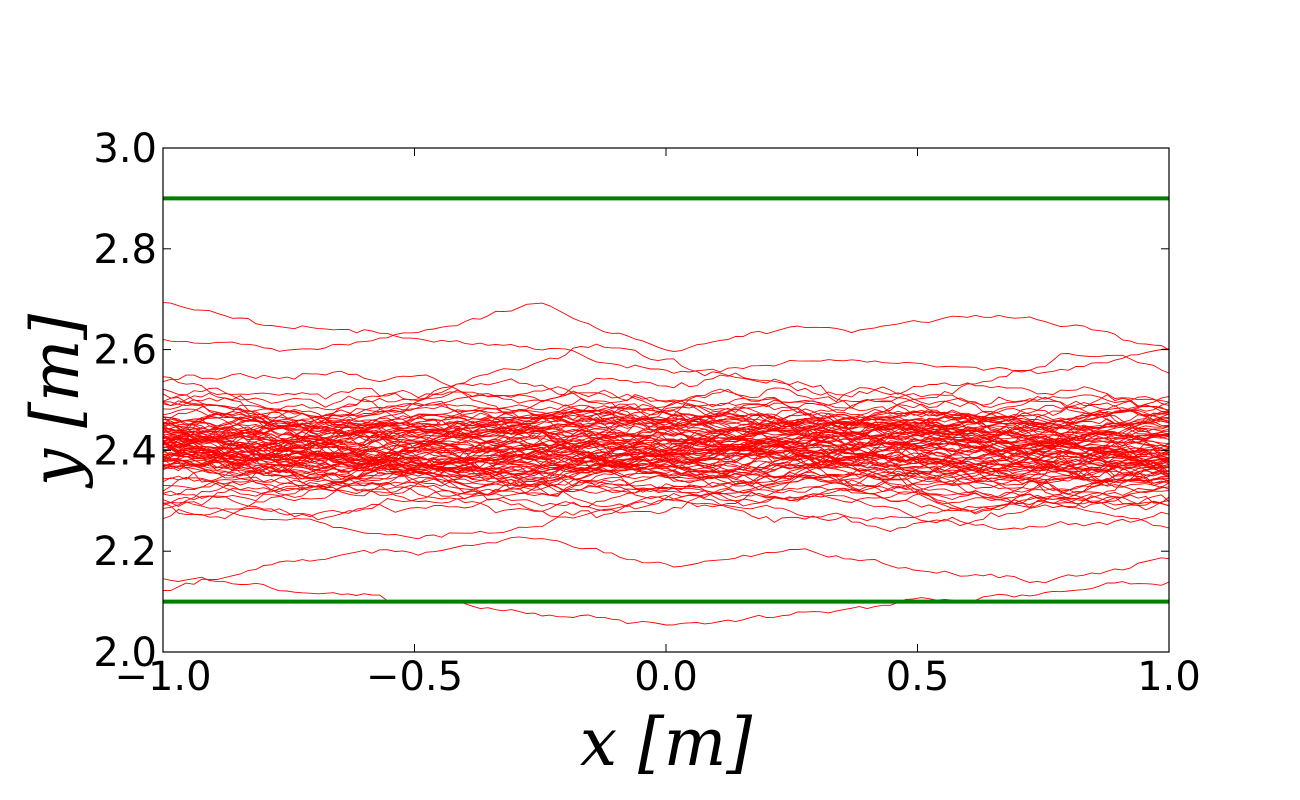 This screenshot has width=1300, height=800. What do you see at coordinates (125, 149) in the screenshot?
I see `y-tick-label: 3.0` at bounding box center [125, 149].